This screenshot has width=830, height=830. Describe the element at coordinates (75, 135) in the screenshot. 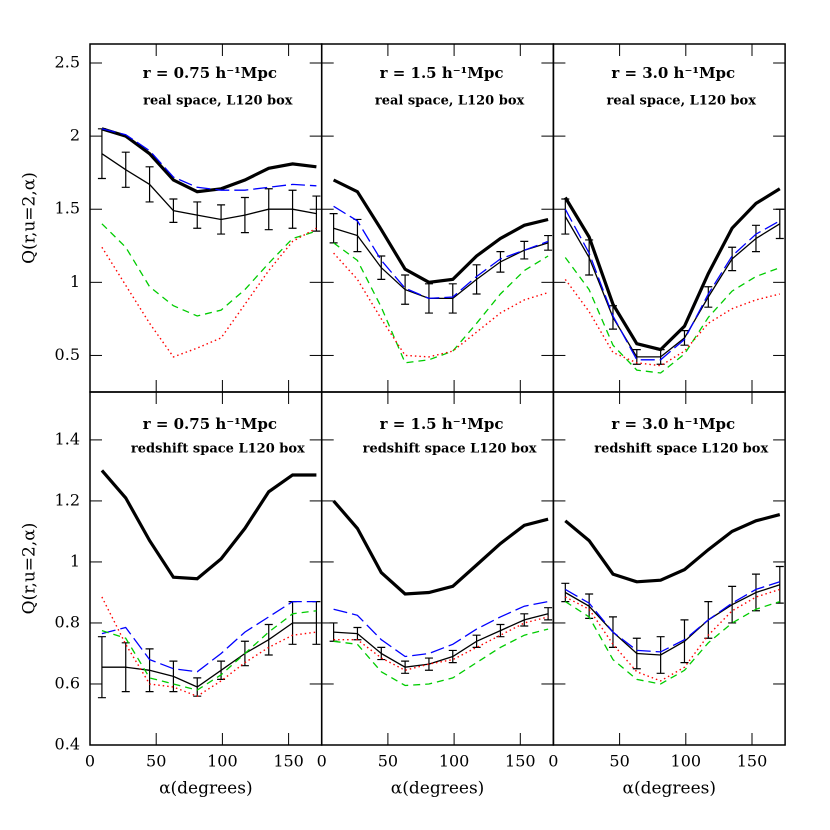

I see `y-tick-label: 2` at that location.